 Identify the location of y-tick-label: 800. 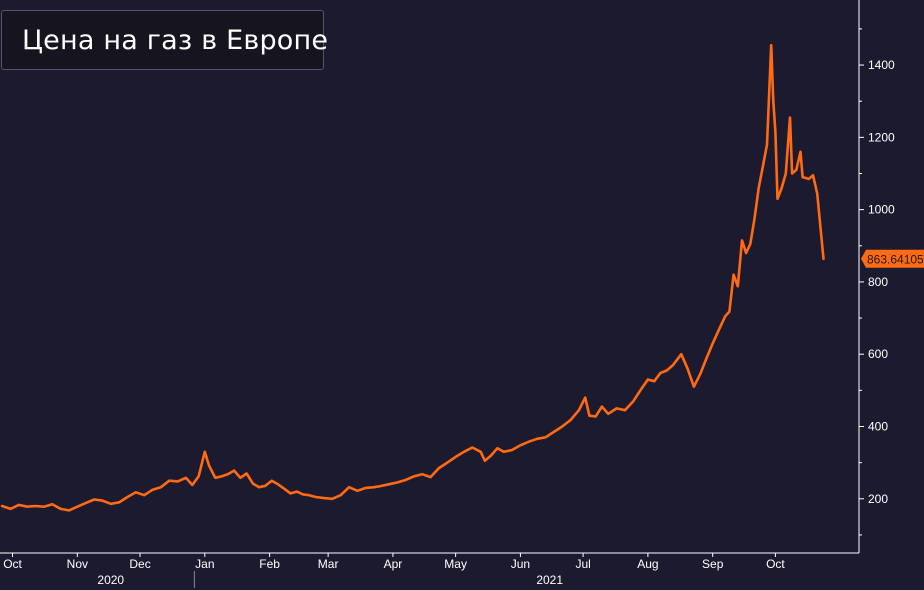
(878, 282).